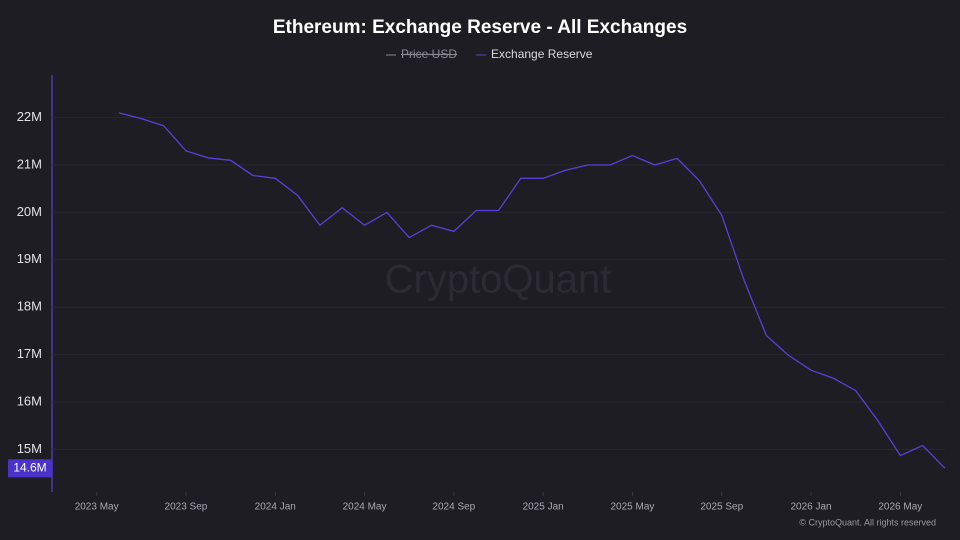 The image size is (960, 540). I want to click on x-tick-label: 2024 May, so click(365, 507).